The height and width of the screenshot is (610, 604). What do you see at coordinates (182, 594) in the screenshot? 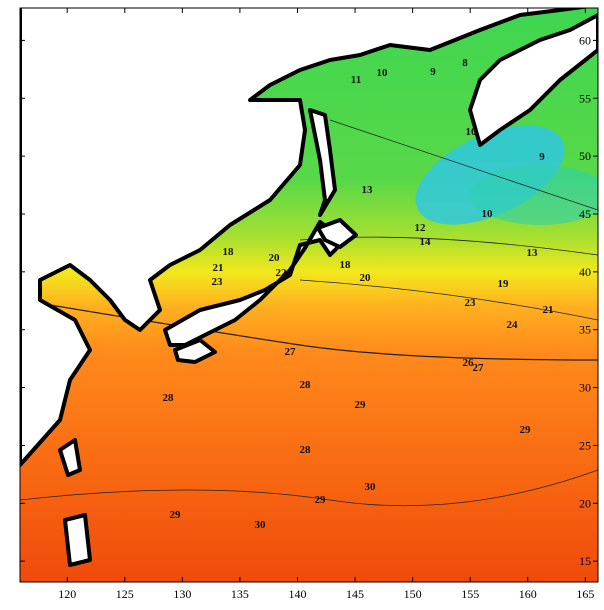
I see `x-tick-label: 130` at bounding box center [182, 594].